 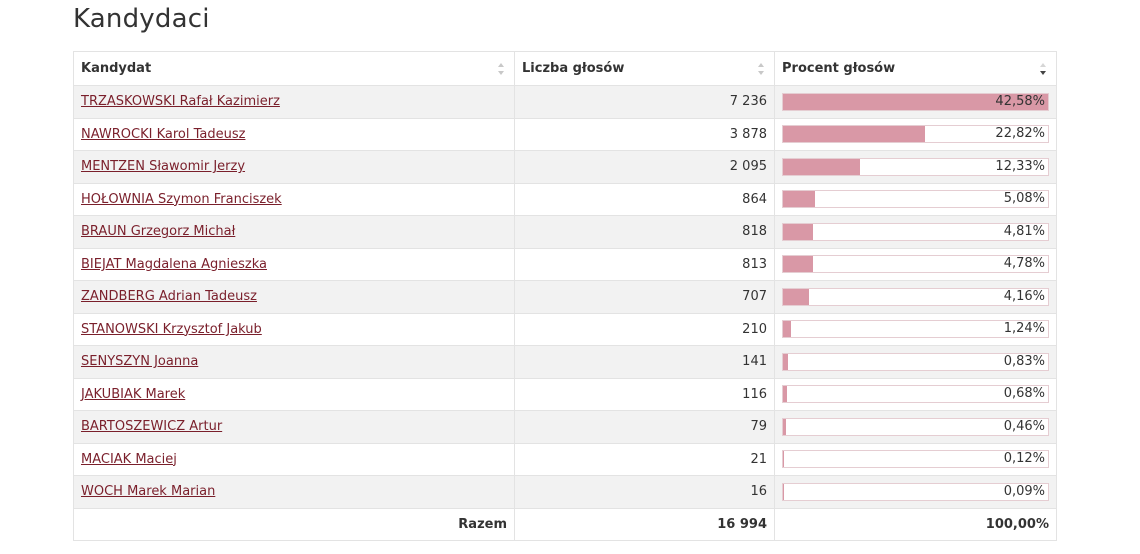 I want to click on column-header-votes: Liczba głosów, so click(x=644, y=68).